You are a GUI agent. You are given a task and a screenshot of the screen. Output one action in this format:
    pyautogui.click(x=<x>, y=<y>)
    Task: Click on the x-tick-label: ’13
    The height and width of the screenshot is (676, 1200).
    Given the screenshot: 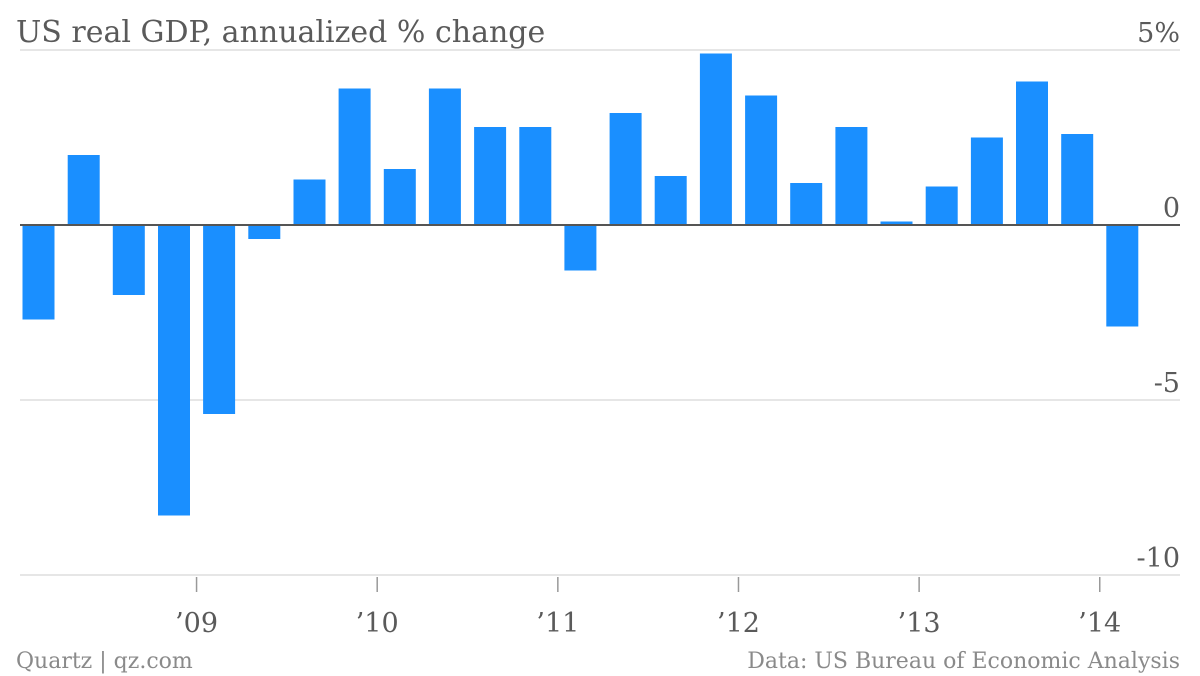 What is the action you would take?
    pyautogui.click(x=919, y=623)
    